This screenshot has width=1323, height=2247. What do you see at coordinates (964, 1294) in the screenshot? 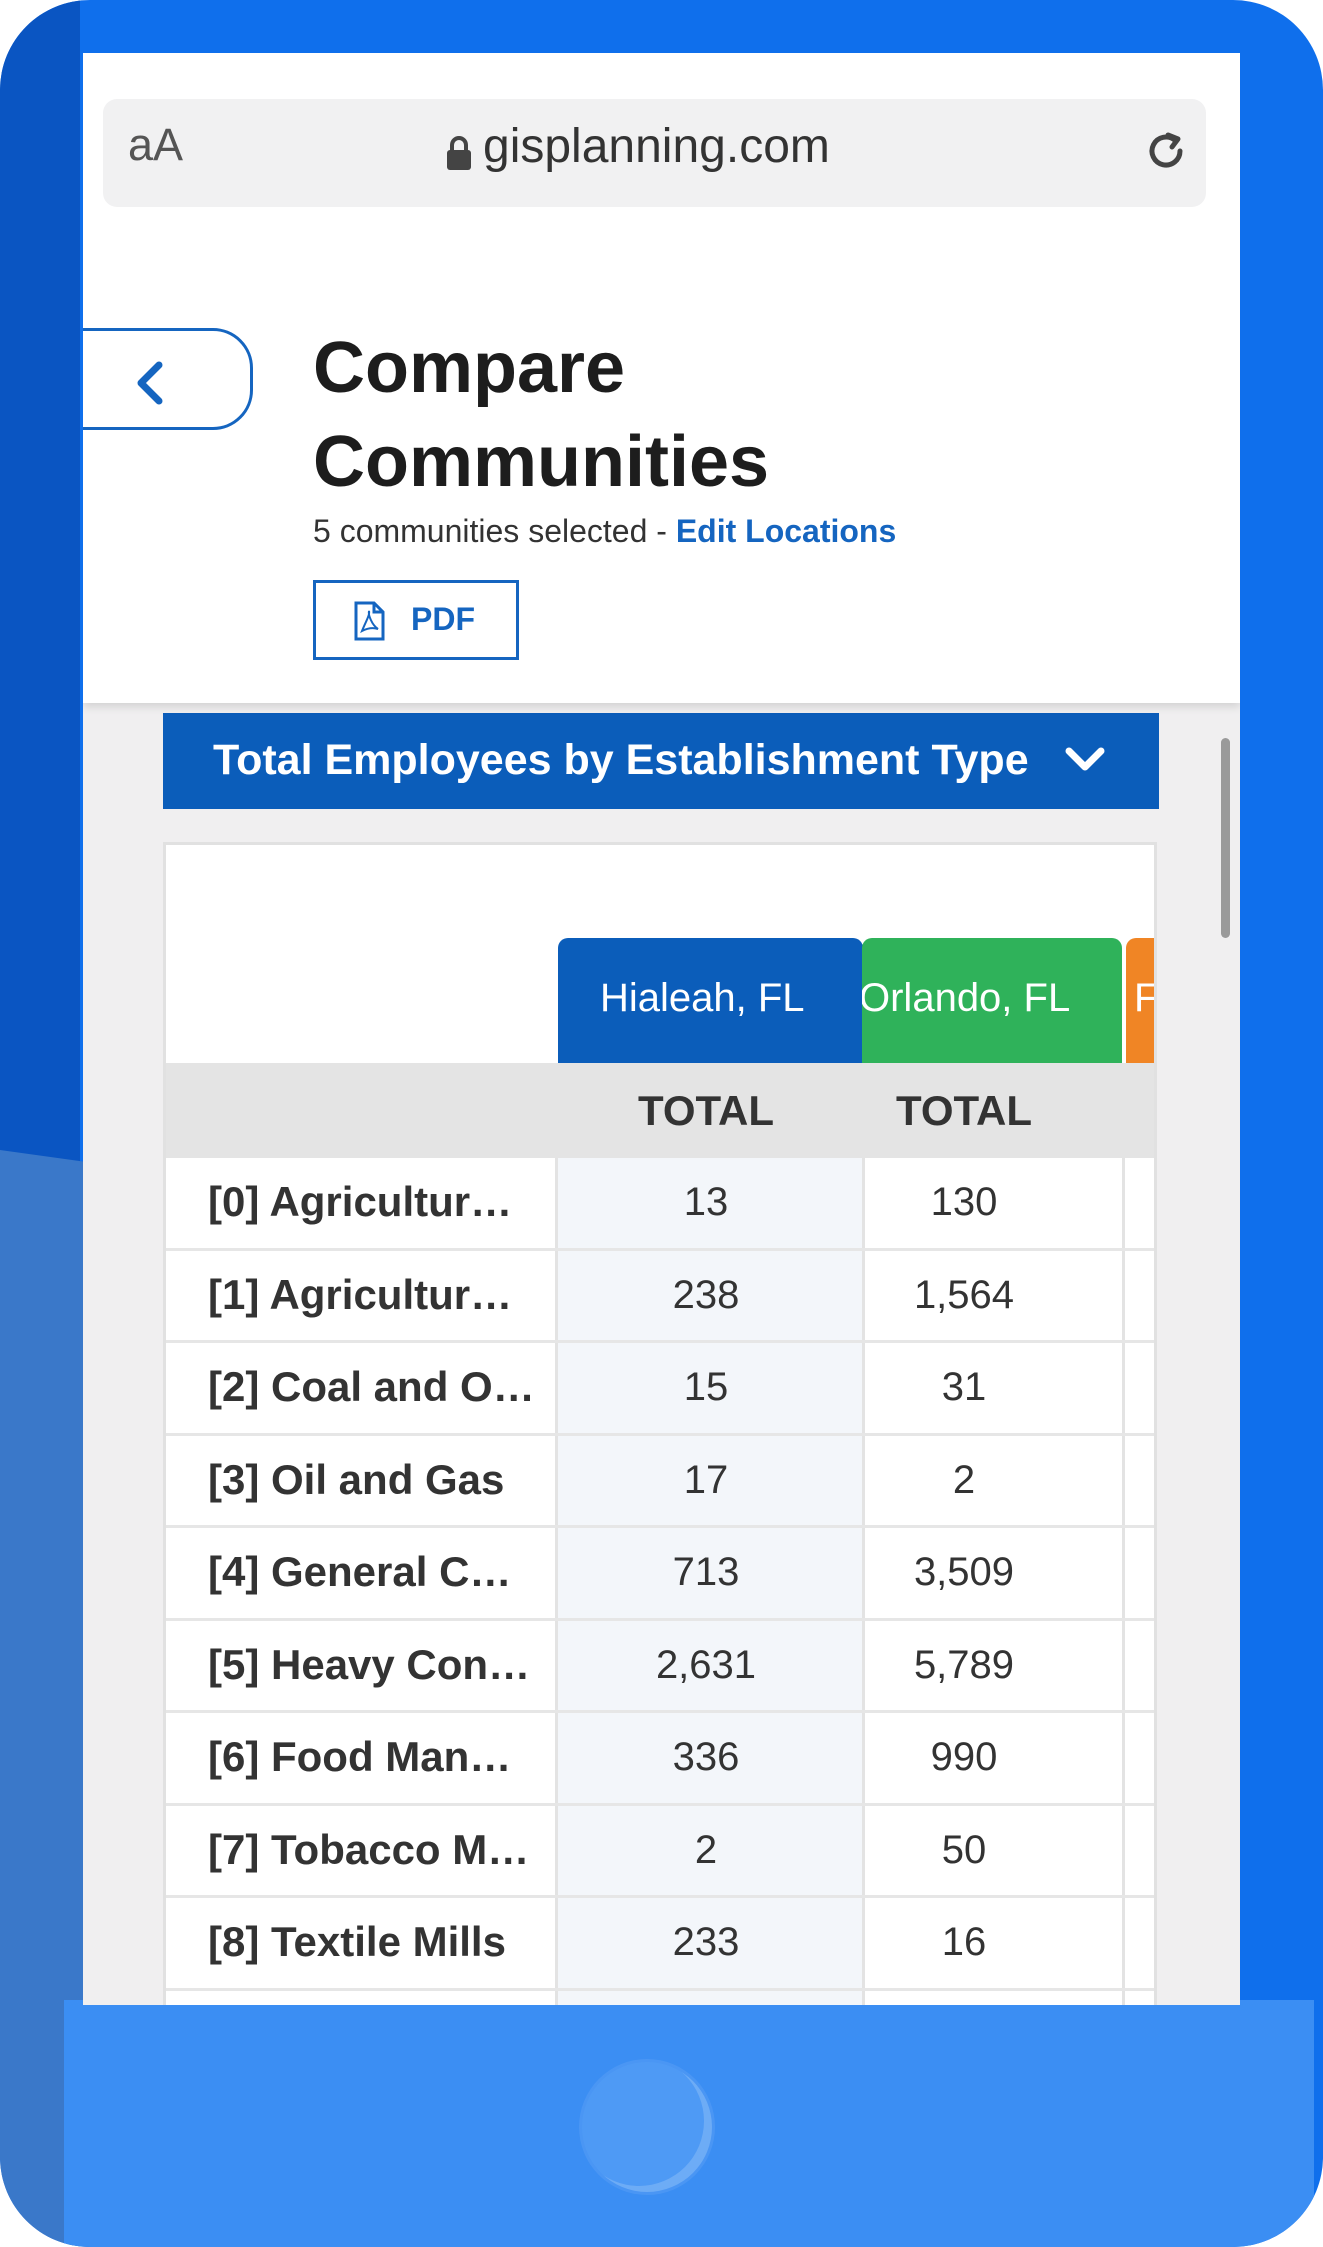
I see `cell-value: 1,564` at bounding box center [964, 1294].